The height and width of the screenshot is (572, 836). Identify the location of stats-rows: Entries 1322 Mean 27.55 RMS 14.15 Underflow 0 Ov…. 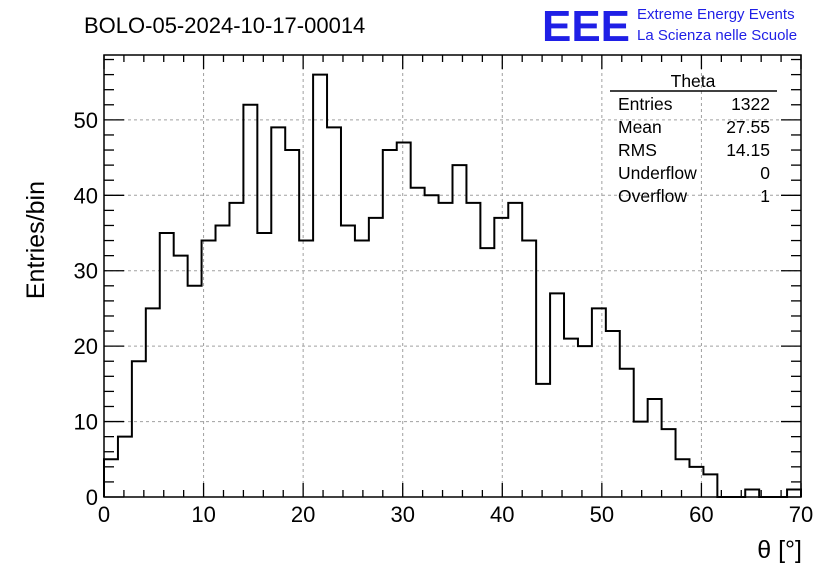
(694, 150).